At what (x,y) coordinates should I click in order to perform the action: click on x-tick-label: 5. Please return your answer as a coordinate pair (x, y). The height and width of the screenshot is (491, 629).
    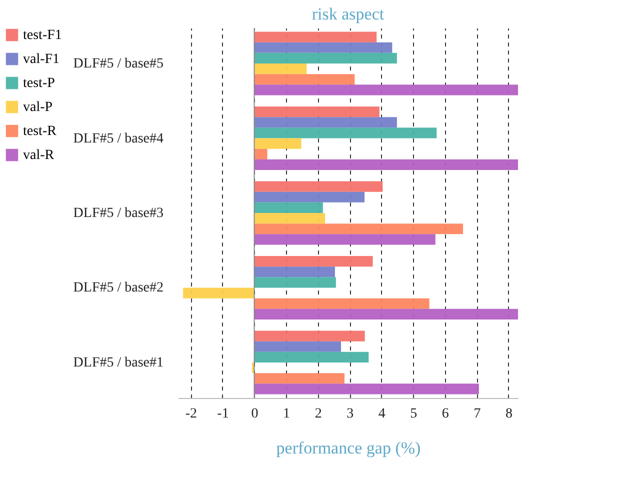
    Looking at the image, I should click on (414, 414).